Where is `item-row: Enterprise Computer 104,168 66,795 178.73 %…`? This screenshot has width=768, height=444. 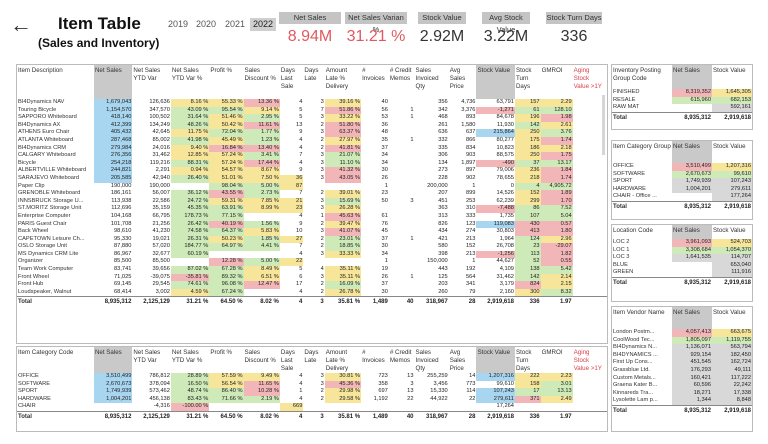
item-row: Enterprise Computer 104,168 66,795 178.73 %… is located at coordinates (312, 216).